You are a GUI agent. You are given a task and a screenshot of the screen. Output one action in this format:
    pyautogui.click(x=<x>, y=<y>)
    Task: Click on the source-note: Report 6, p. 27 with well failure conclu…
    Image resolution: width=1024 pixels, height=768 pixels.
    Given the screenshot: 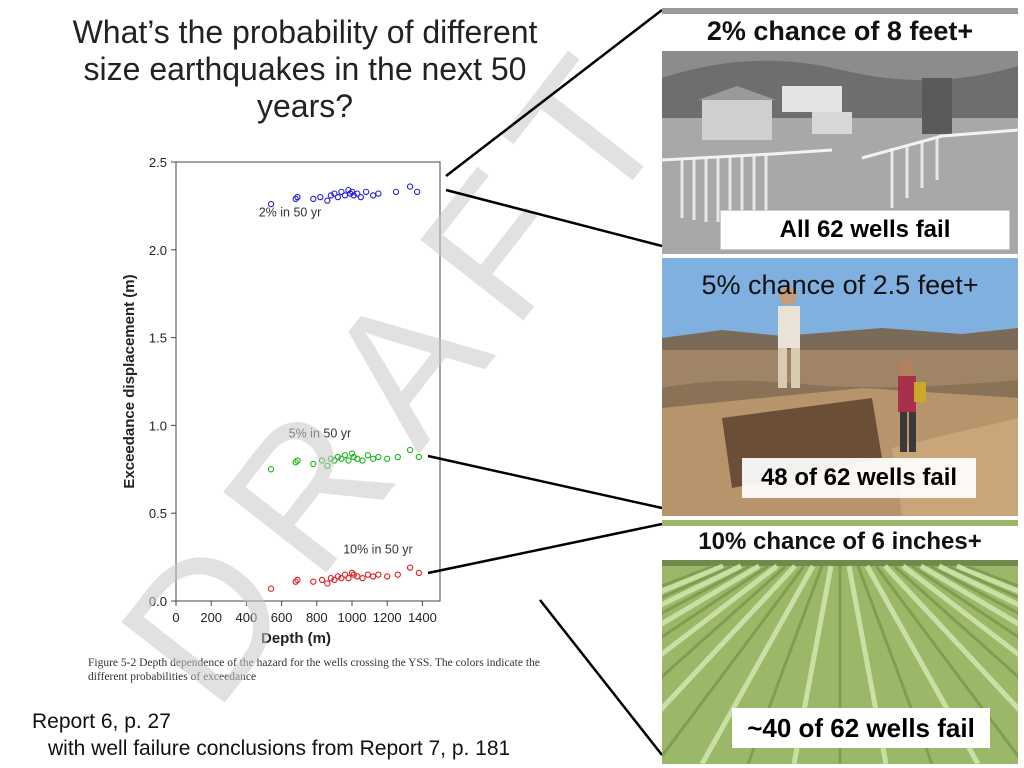 What is the action you would take?
    pyautogui.click(x=332, y=735)
    